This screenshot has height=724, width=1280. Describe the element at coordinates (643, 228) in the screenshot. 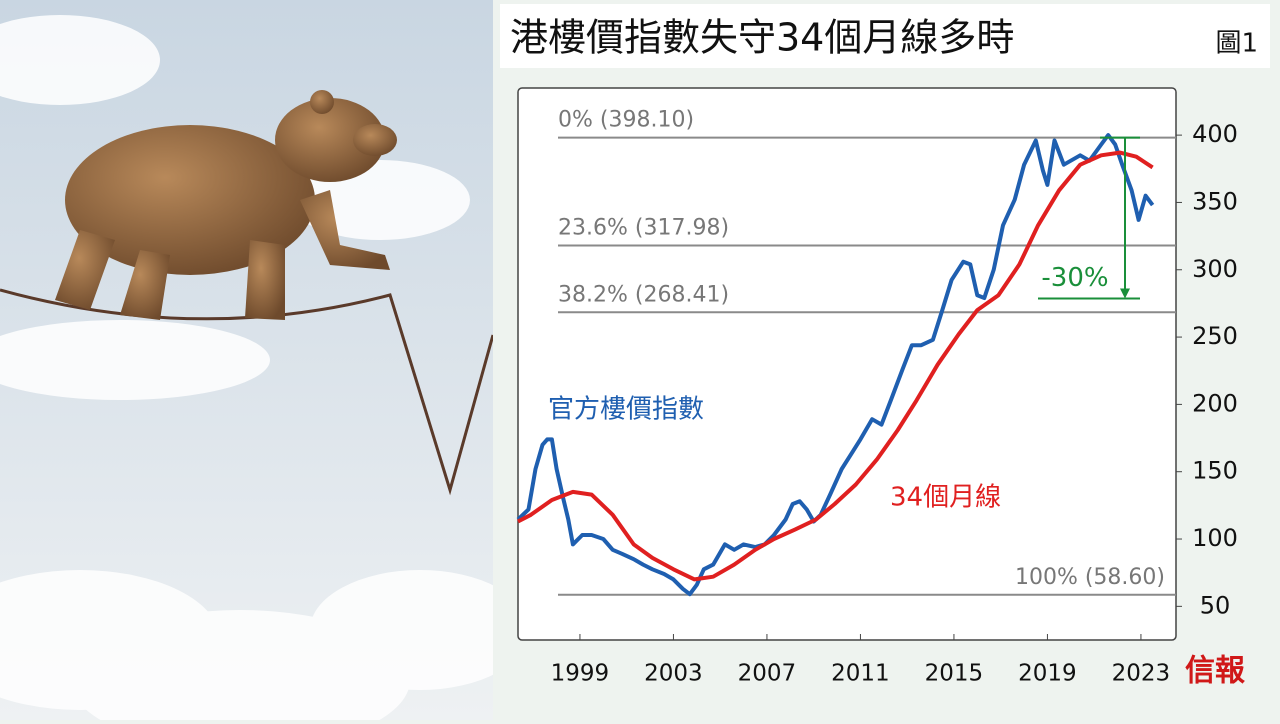

I see `level-label: 23.6% (317.98)` at that location.